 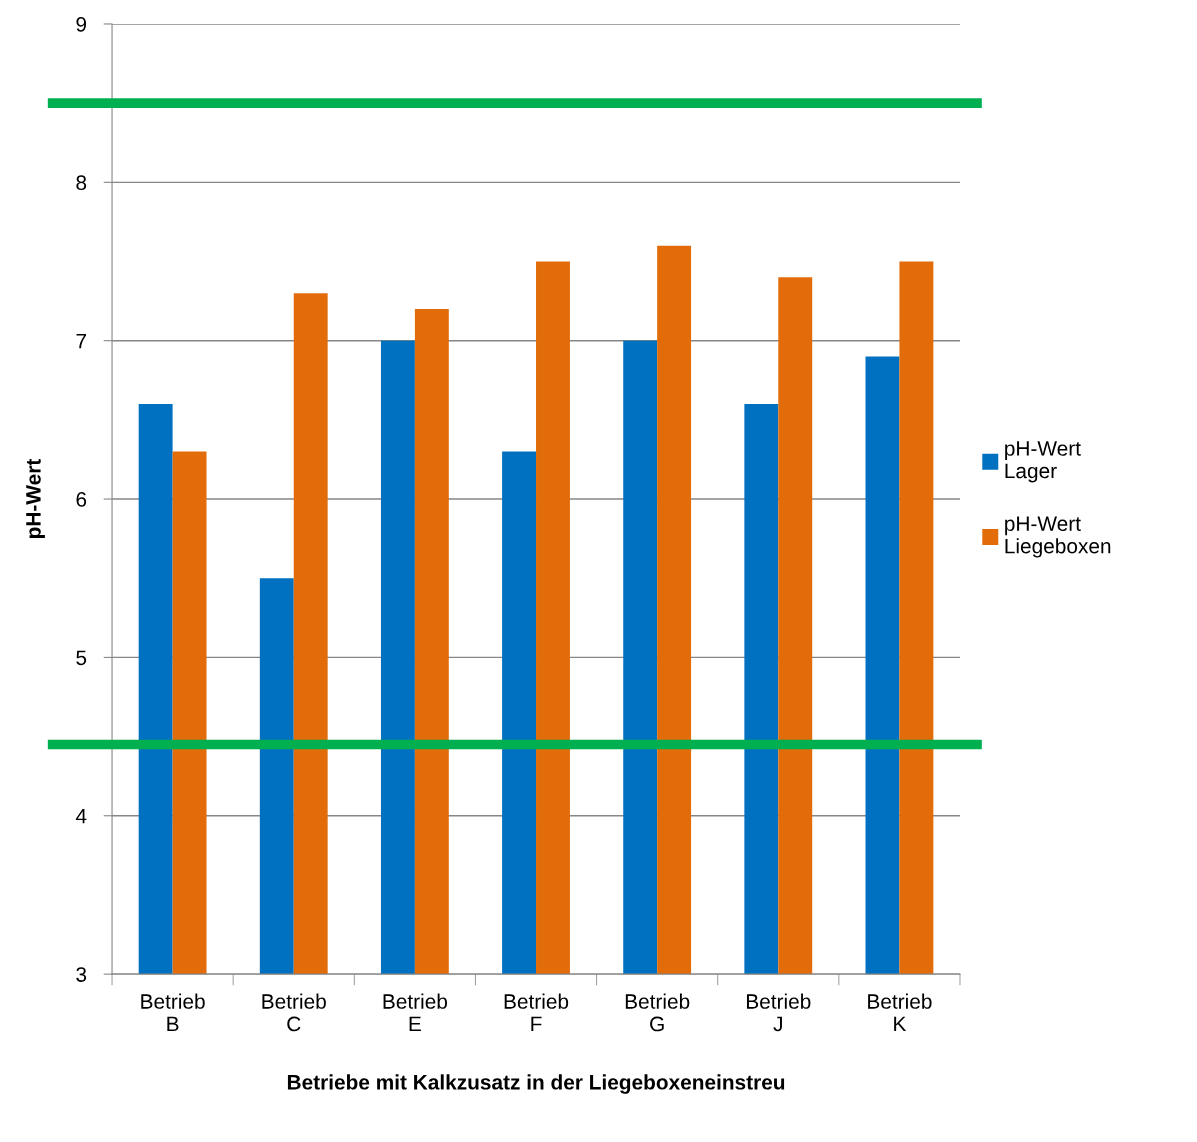 What do you see at coordinates (35, 498) in the screenshot?
I see `y-axis-title: pH-Wert` at bounding box center [35, 498].